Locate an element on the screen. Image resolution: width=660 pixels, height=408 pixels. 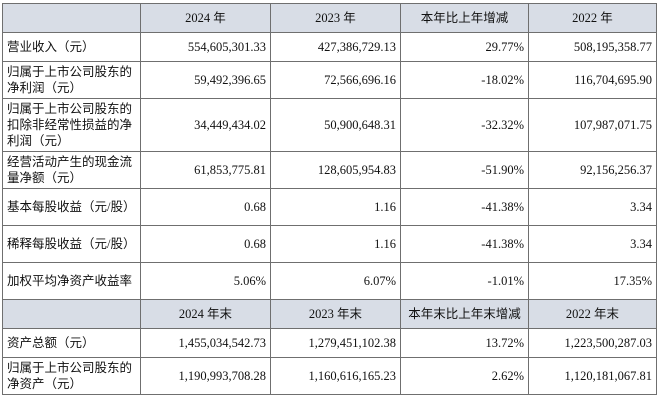
row-label: 加权平均净资产收益率 is located at coordinates (71, 281).